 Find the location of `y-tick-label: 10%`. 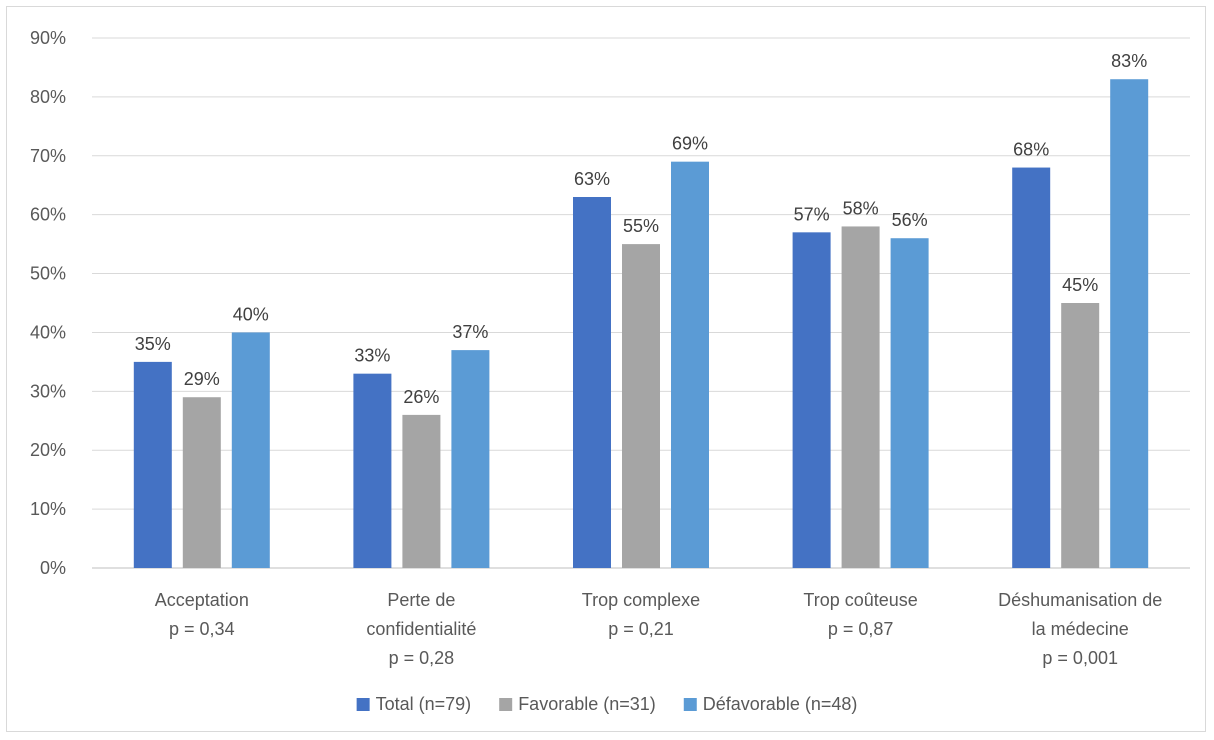

y-tick-label: 10% is located at coordinates (48, 509).